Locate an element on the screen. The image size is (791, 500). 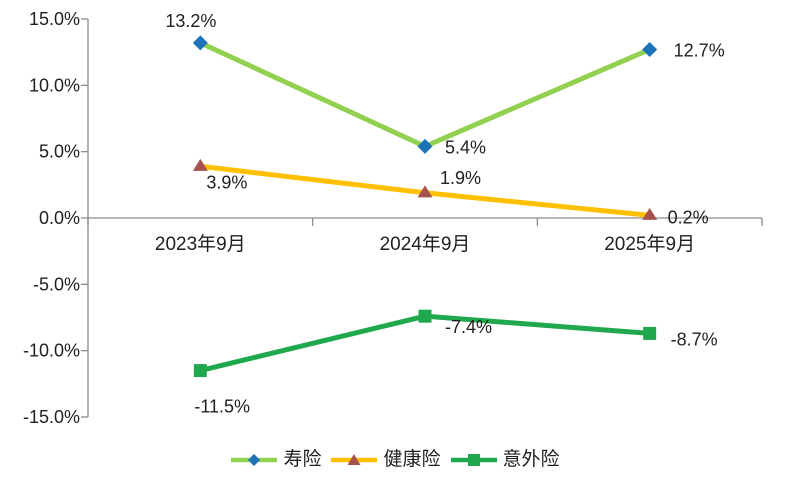
legend-label-accident: 意外险 is located at coordinates (531, 459).